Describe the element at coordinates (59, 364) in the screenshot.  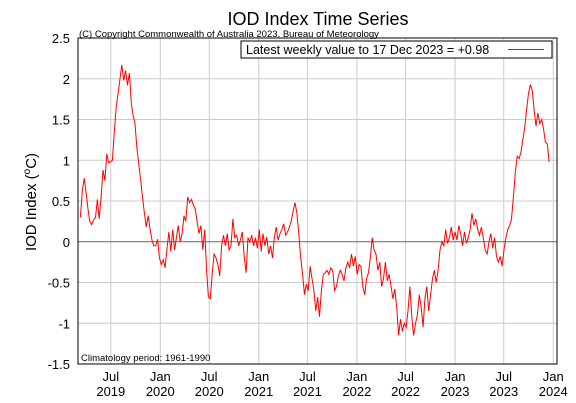
I see `y-tick-label: -1.5` at that location.